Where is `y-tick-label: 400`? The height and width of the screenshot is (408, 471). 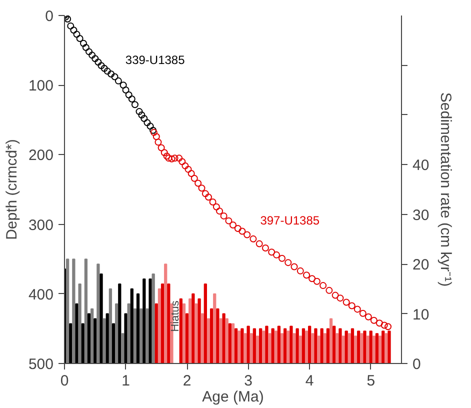
y-tick-label: 400 is located at coordinates (41, 295).